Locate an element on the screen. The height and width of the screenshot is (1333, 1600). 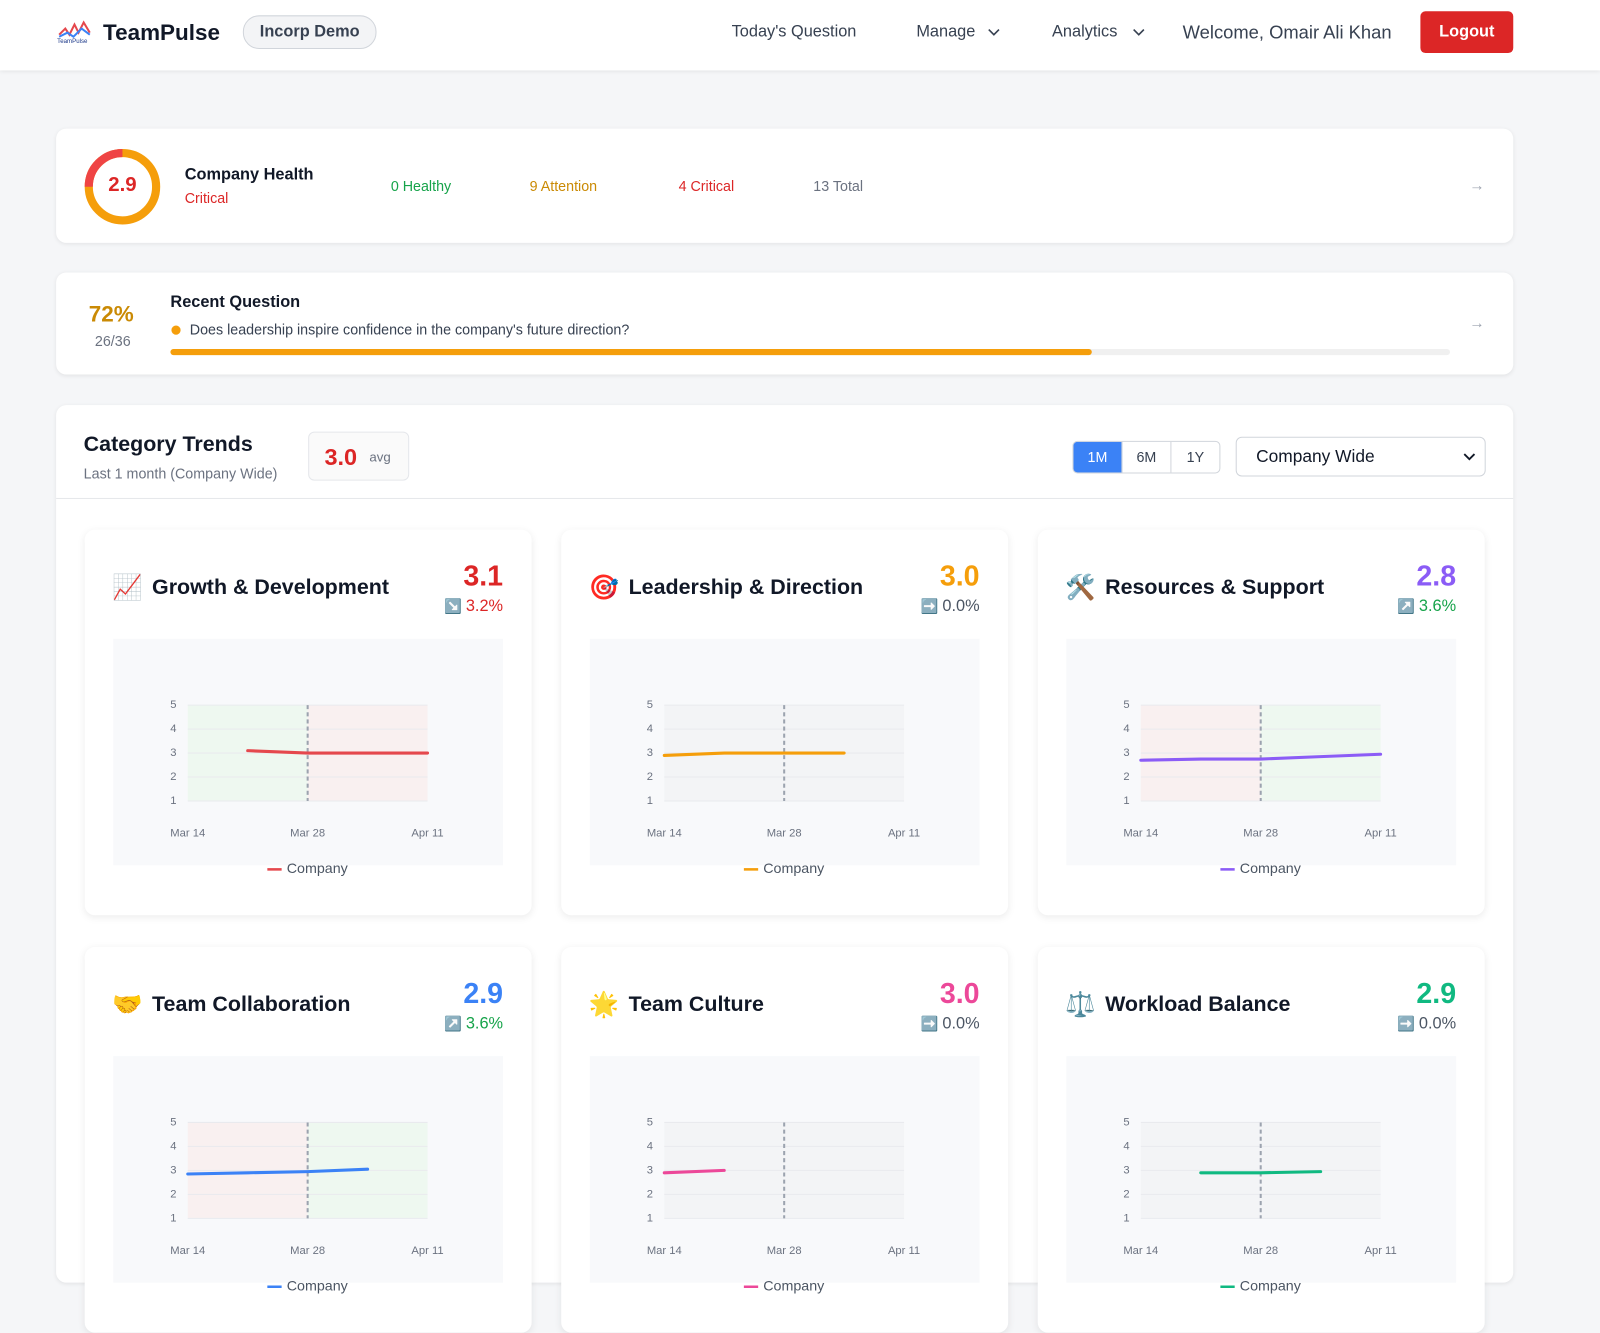
range-button: 1M is located at coordinates (1098, 457).